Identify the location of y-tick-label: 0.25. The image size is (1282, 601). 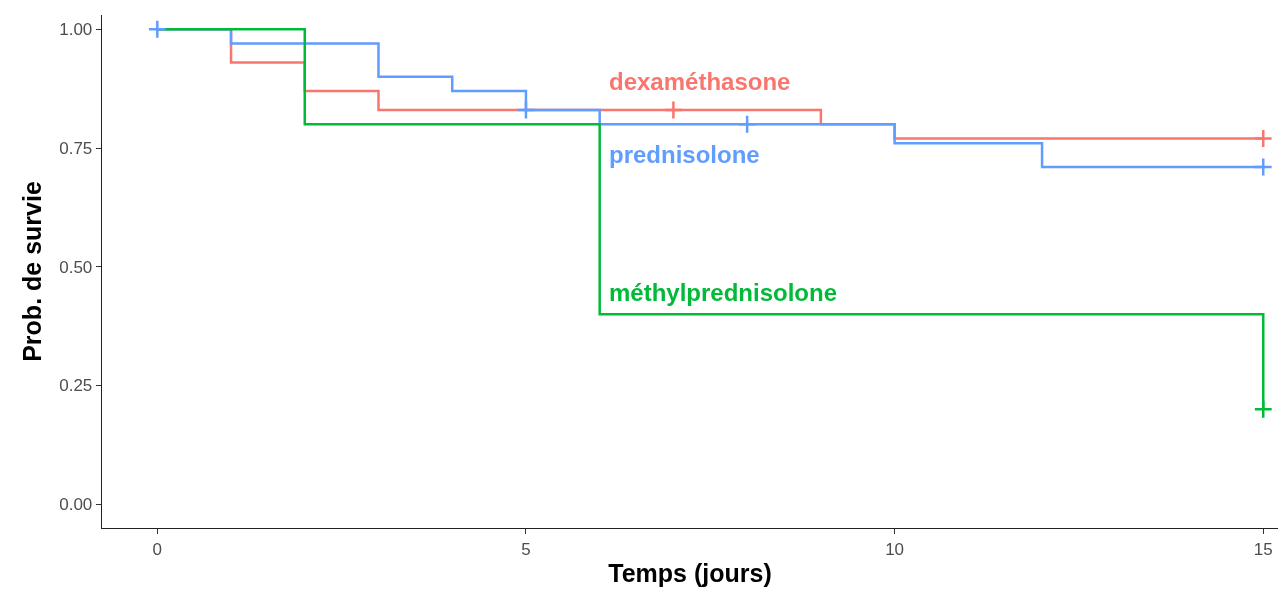
(76, 386).